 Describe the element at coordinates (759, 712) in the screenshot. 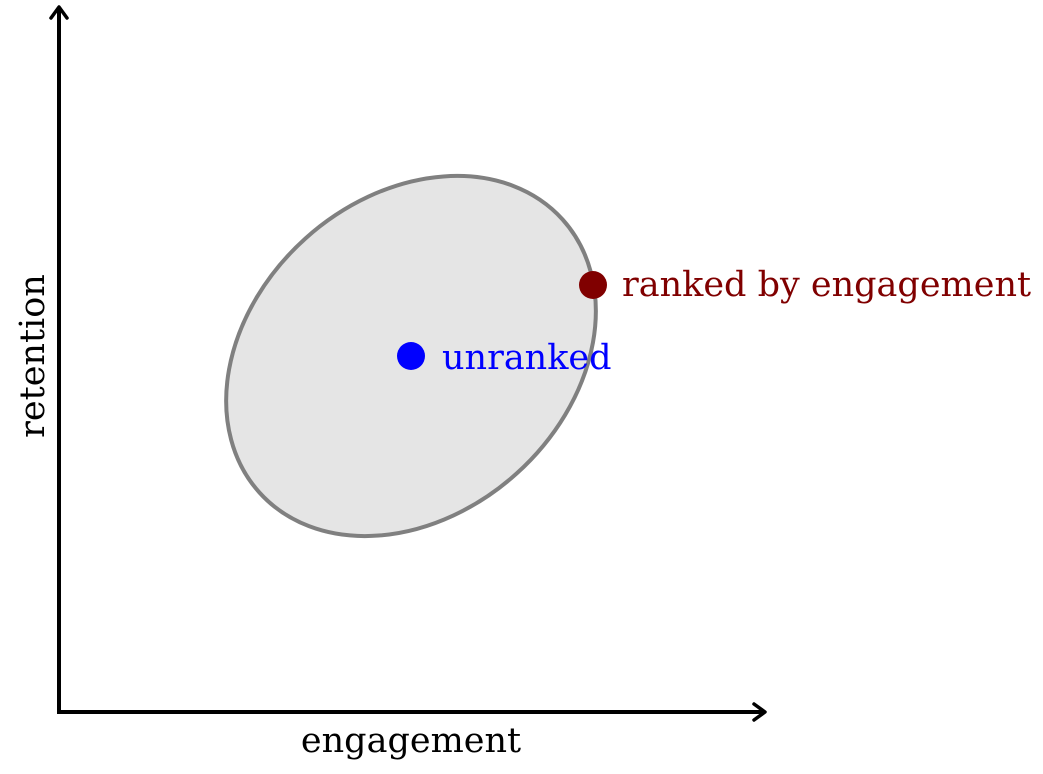

I see `x-axis-arrowhead` at that location.